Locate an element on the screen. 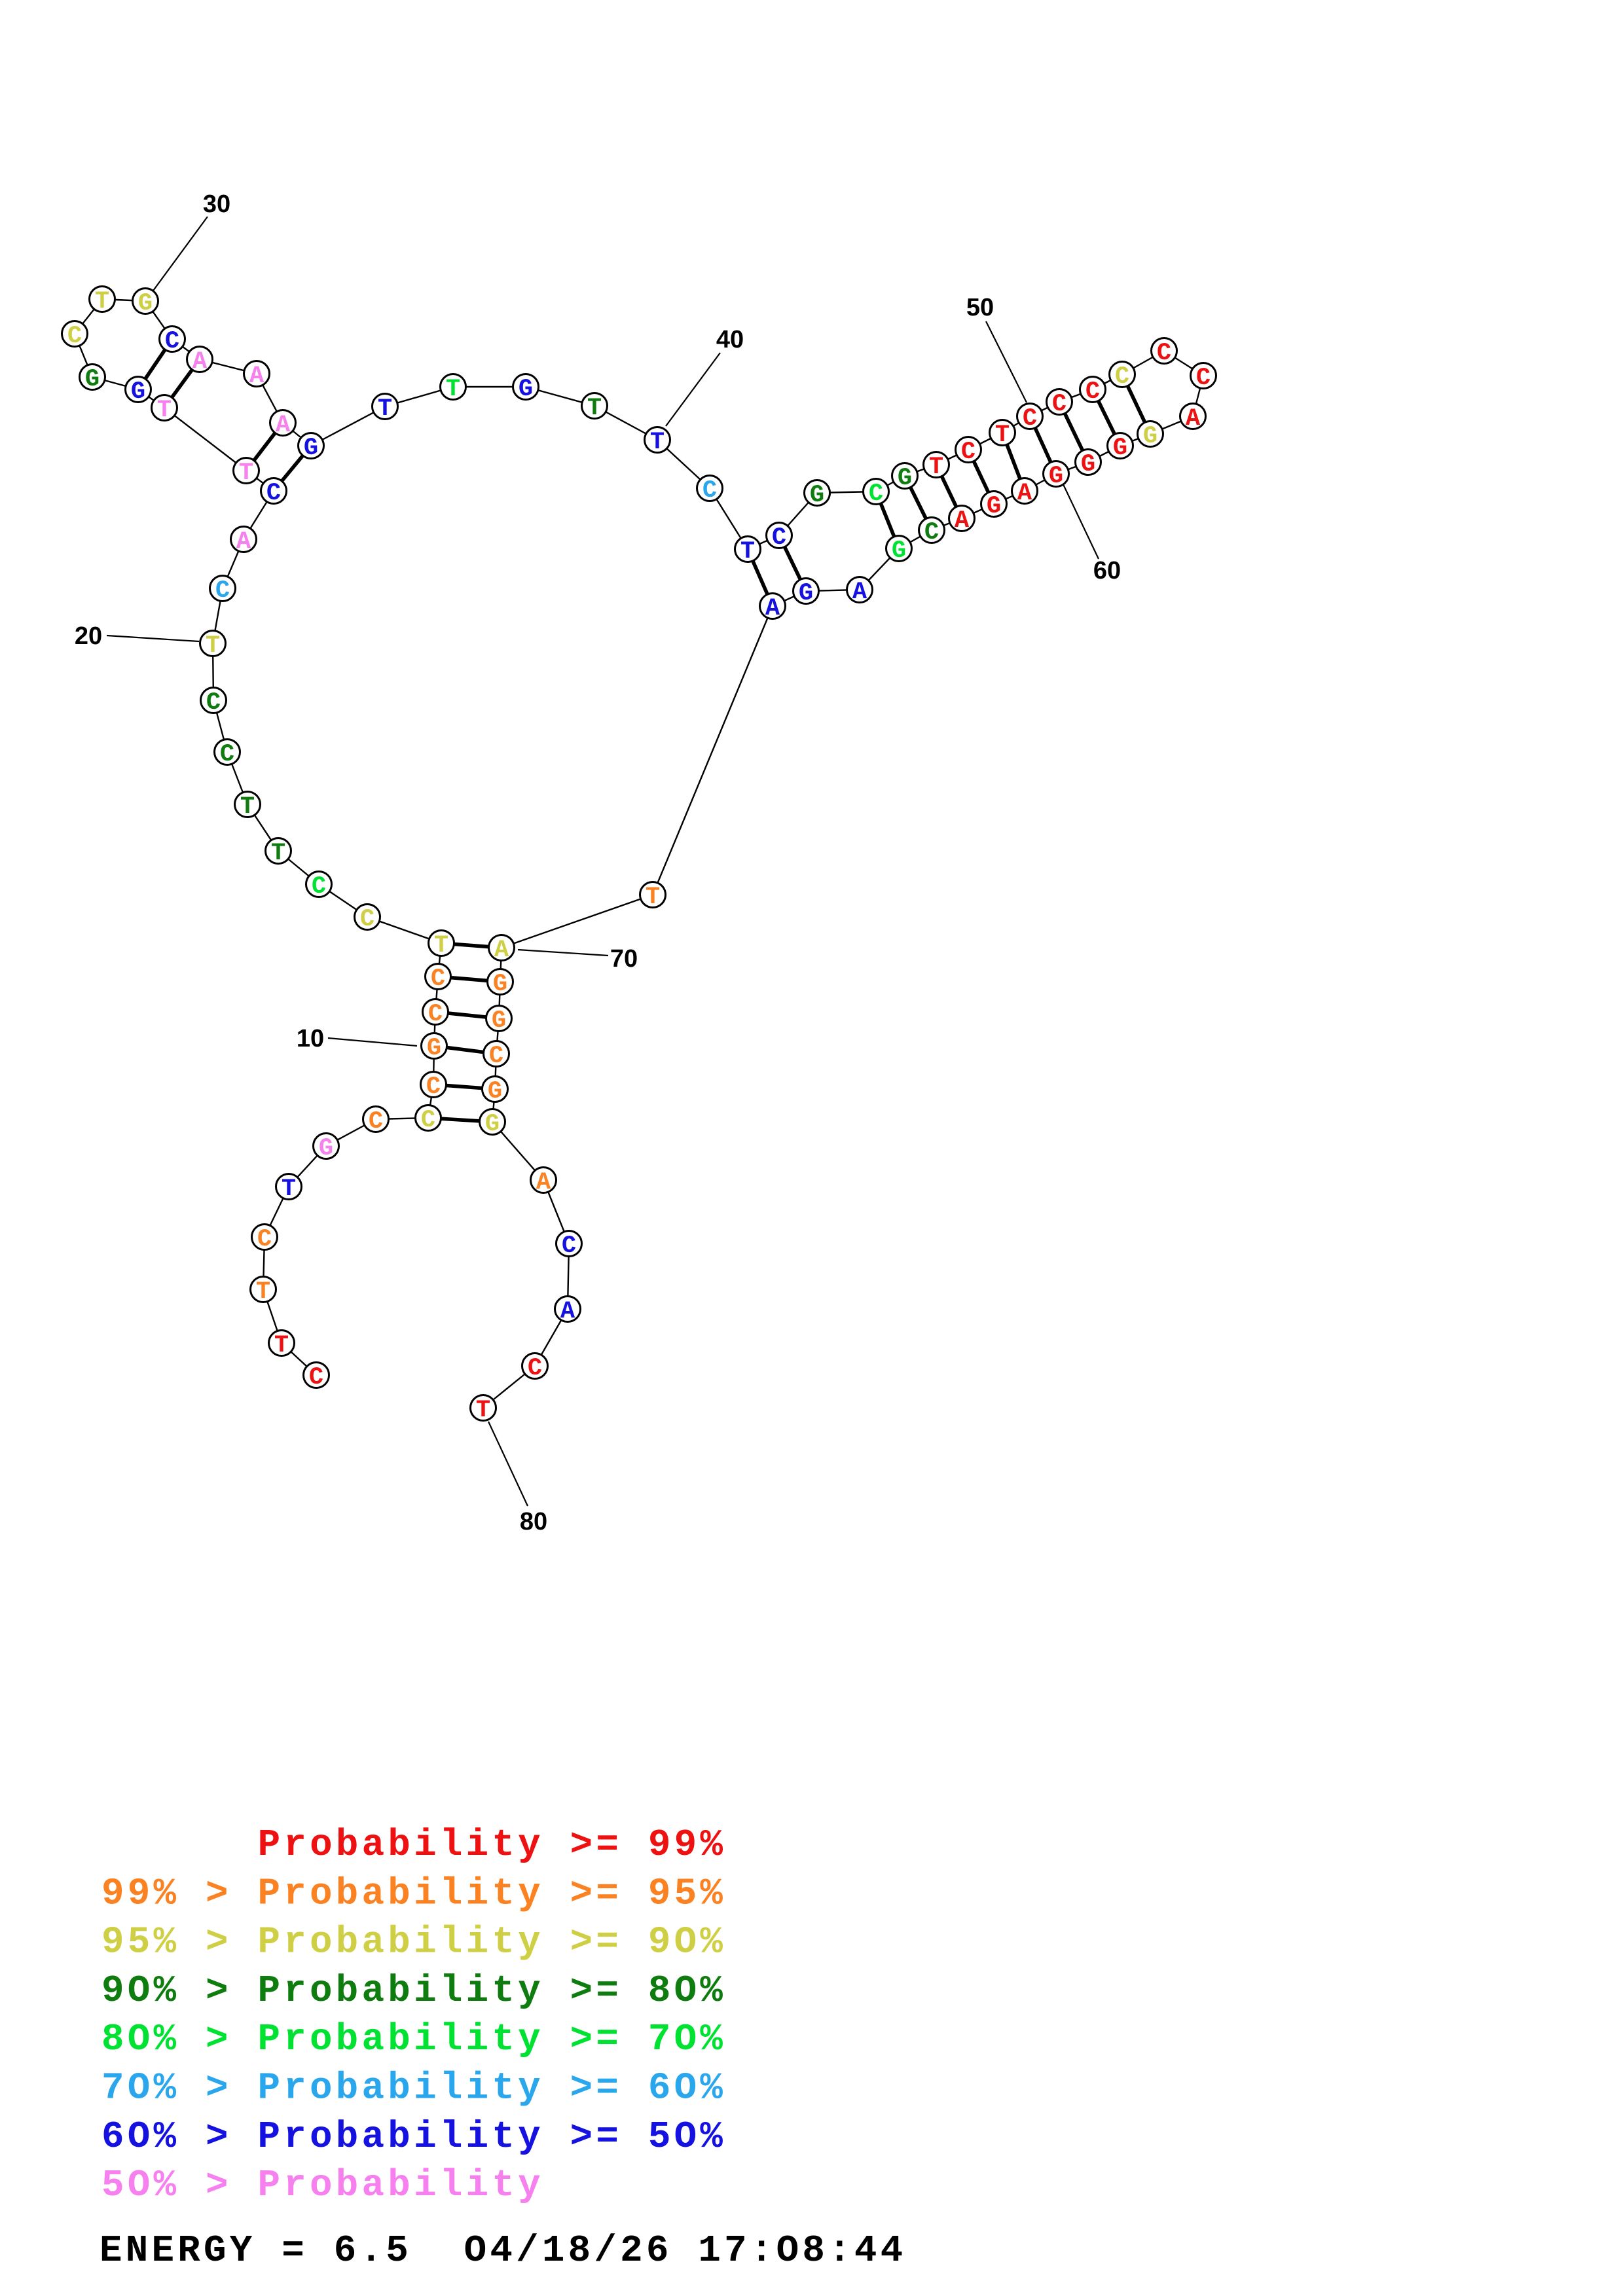 This screenshot has height=2296, width=1623. svg-text: 99% > Probability >= 95% is located at coordinates (413, 1894).